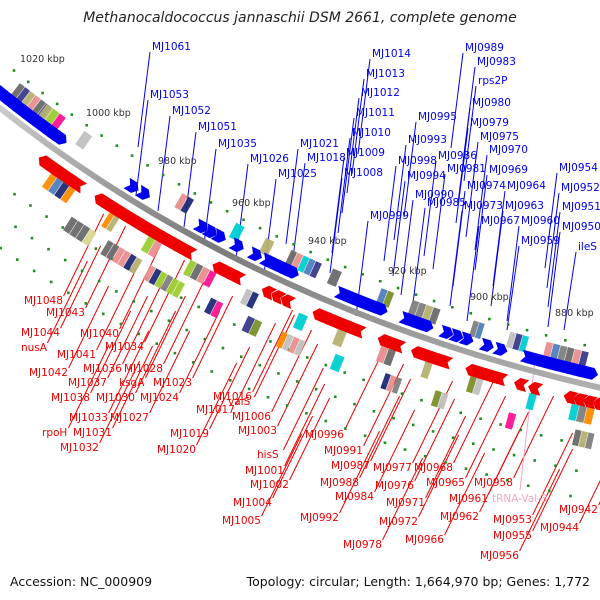 The width and height of the screenshot is (600, 600). Describe the element at coordinates (492, 81) in the screenshot. I see `gene-label-forward: rps2P` at that location.